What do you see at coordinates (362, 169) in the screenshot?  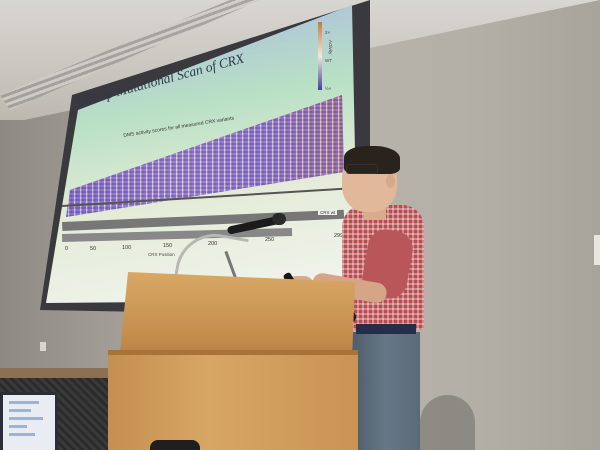 I see `glasses` at bounding box center [362, 169].